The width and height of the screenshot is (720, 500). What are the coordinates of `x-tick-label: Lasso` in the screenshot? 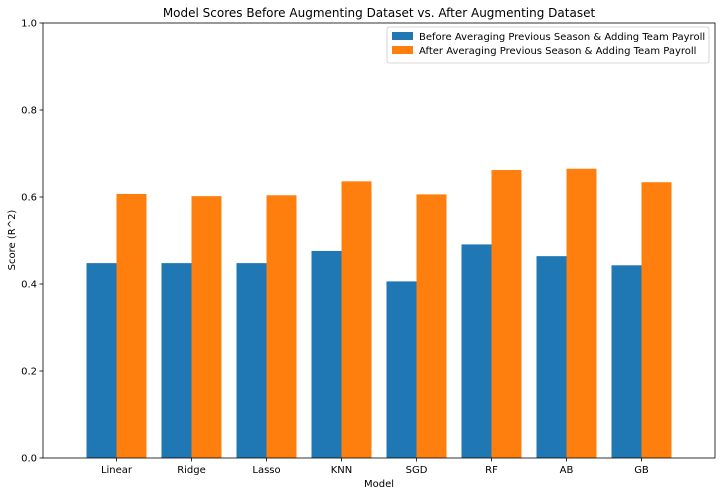 It's located at (266, 470).